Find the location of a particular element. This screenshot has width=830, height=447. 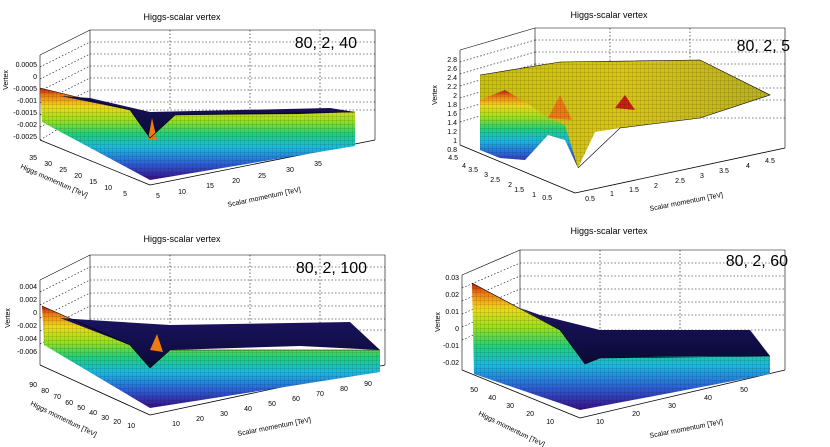

y-axis-ticks: 50 40 30 20 10 is located at coordinates (512, 406).